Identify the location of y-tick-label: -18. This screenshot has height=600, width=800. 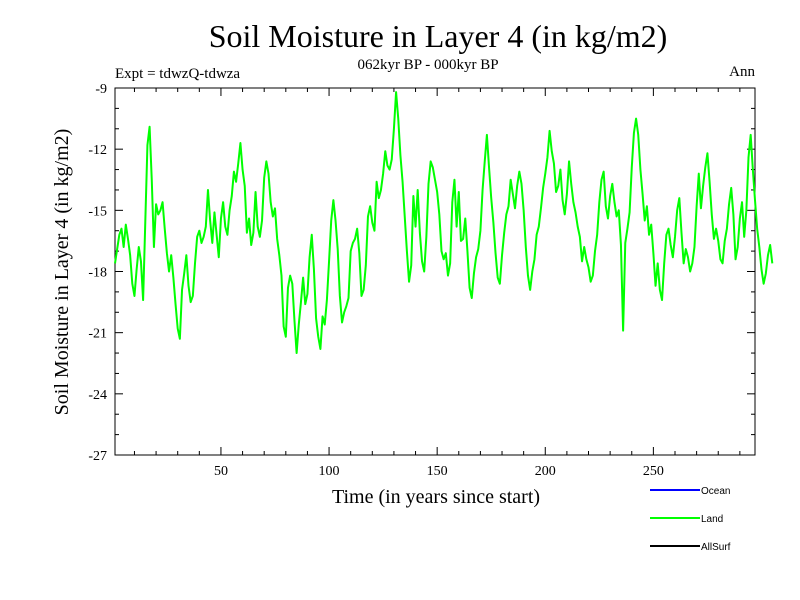
(97, 273).